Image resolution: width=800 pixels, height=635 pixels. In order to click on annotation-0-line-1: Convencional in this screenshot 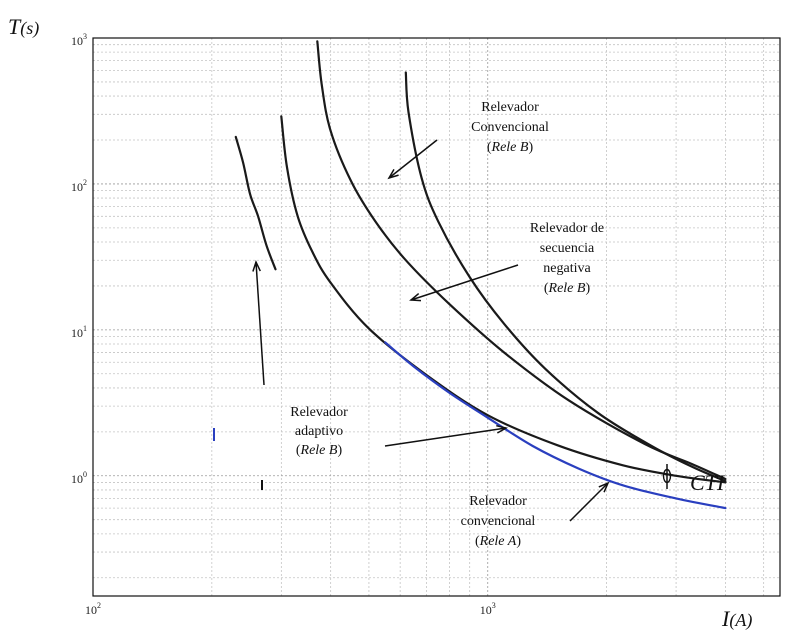, I will do `click(510, 127)`.